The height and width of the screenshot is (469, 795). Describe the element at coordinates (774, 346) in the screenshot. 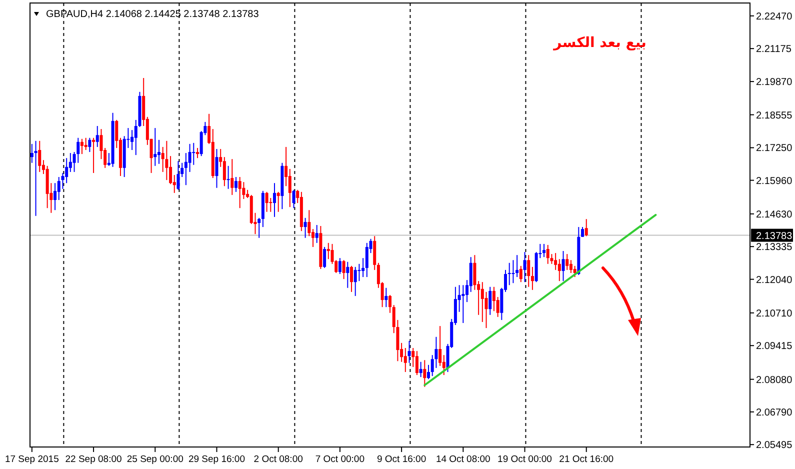

I see `y-tick-label: 2.09415` at that location.